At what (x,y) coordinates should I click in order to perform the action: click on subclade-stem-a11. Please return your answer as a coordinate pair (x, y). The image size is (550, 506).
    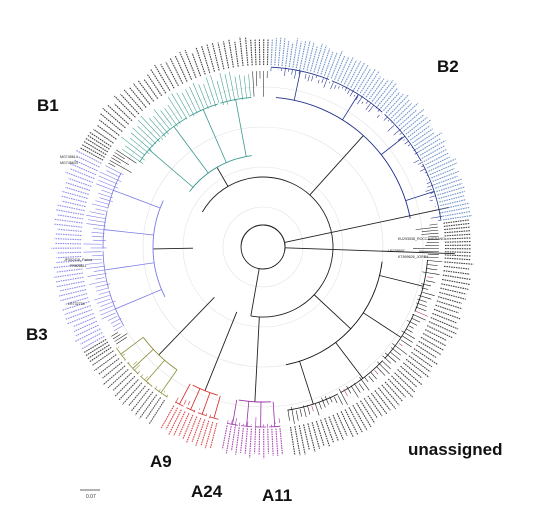
    Looking at the image, I should click on (248, 414).